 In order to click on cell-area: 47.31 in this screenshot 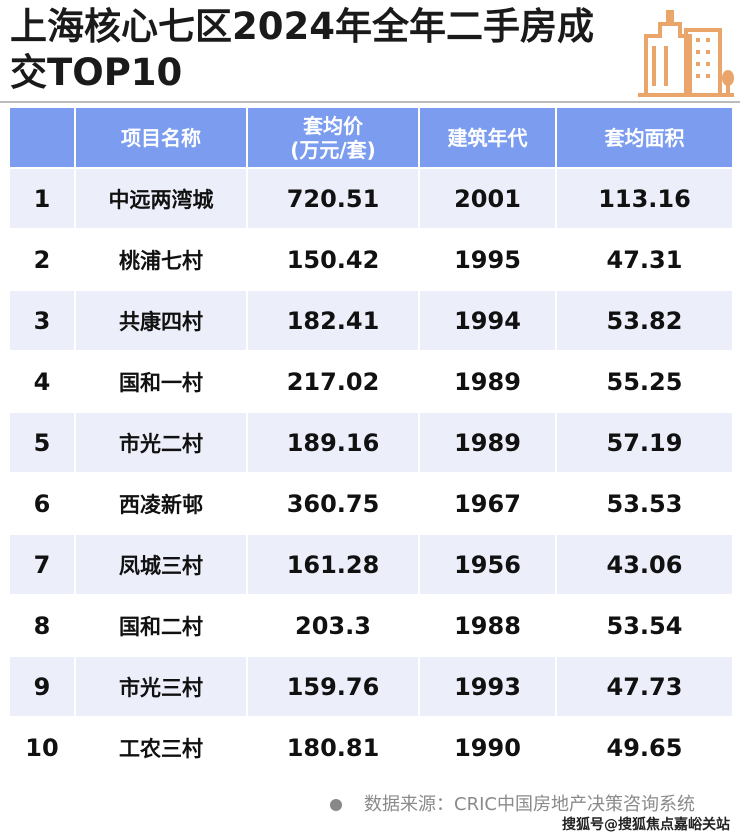, I will do `click(644, 259)`.